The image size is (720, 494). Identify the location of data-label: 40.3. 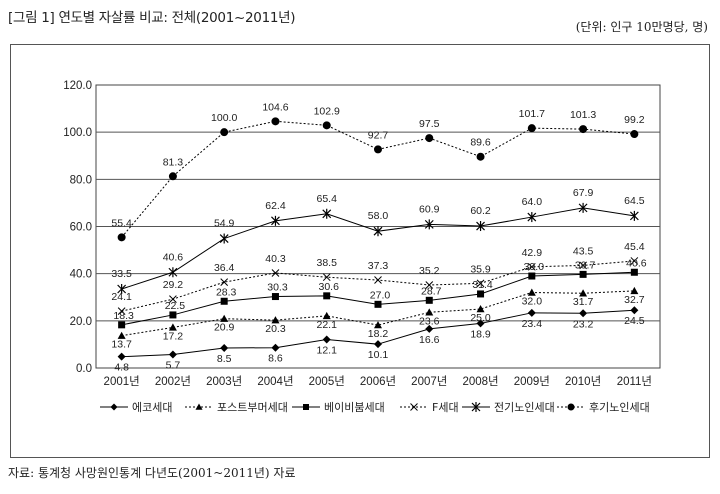
(275, 259).